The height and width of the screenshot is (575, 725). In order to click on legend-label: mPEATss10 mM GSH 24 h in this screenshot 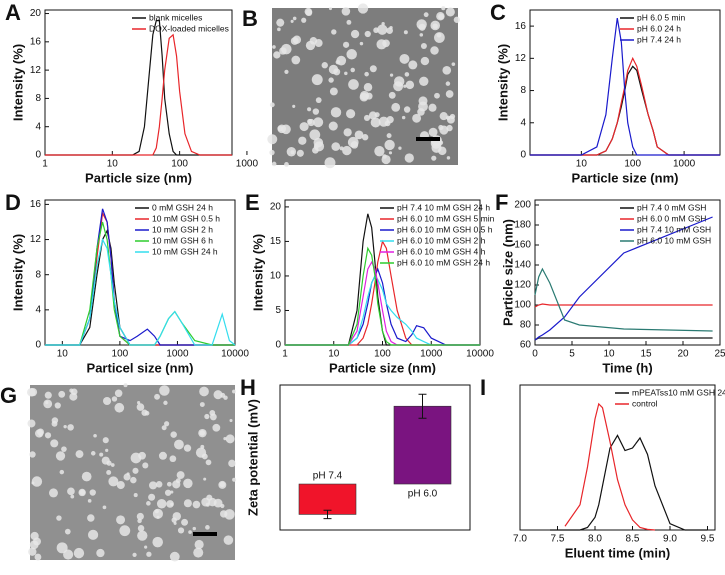, I will do `click(678, 392)`.